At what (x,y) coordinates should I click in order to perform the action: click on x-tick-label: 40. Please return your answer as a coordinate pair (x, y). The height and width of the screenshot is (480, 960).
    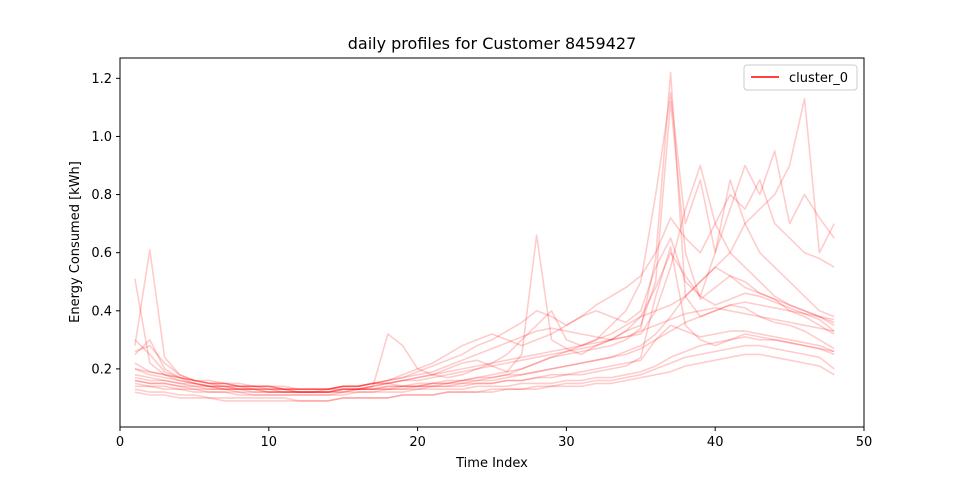
    Looking at the image, I should click on (715, 442).